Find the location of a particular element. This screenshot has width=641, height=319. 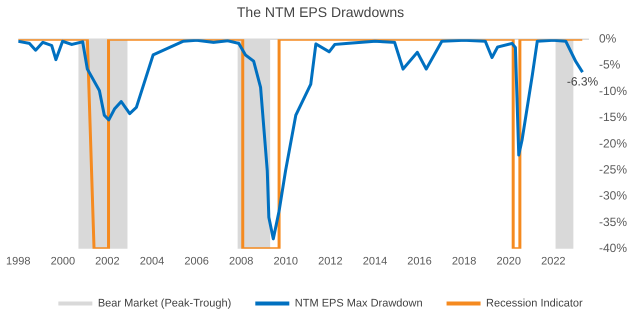

x-tick-label: 2010 is located at coordinates (286, 261).